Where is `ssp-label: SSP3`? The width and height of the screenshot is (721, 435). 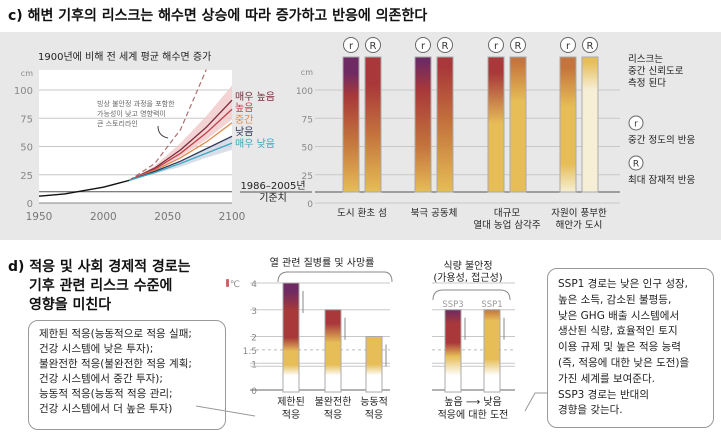 ssp-label: SSP3 is located at coordinates (452, 305).